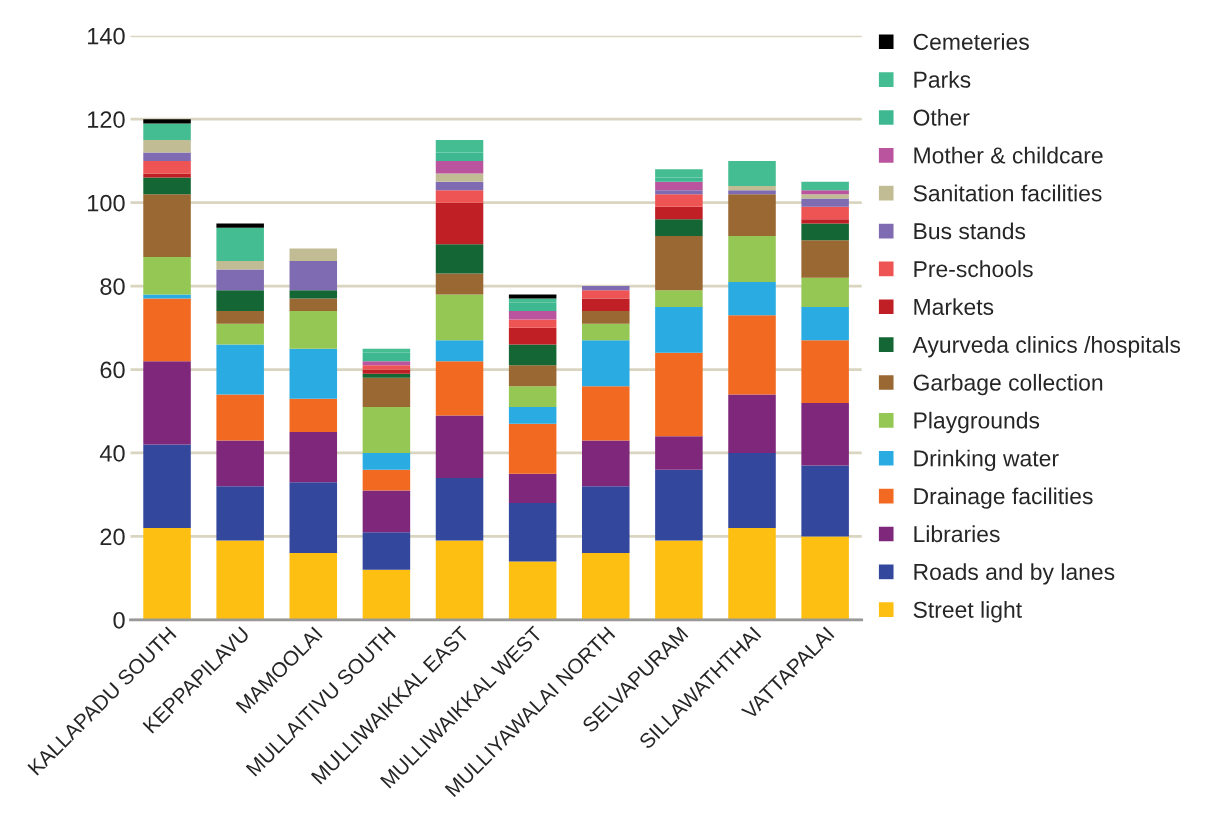  What do you see at coordinates (106, 36) in the screenshot?
I see `y-tick-label: 140` at bounding box center [106, 36].